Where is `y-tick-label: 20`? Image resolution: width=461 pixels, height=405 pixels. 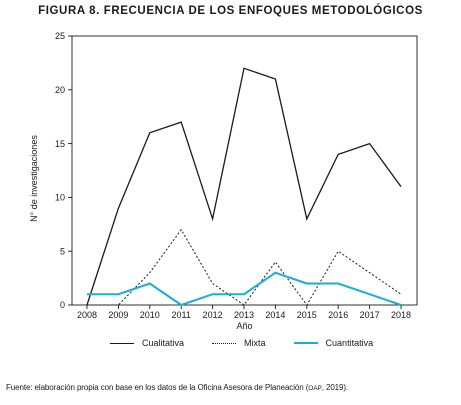 y-tick-label: 20 is located at coordinates (60, 90).